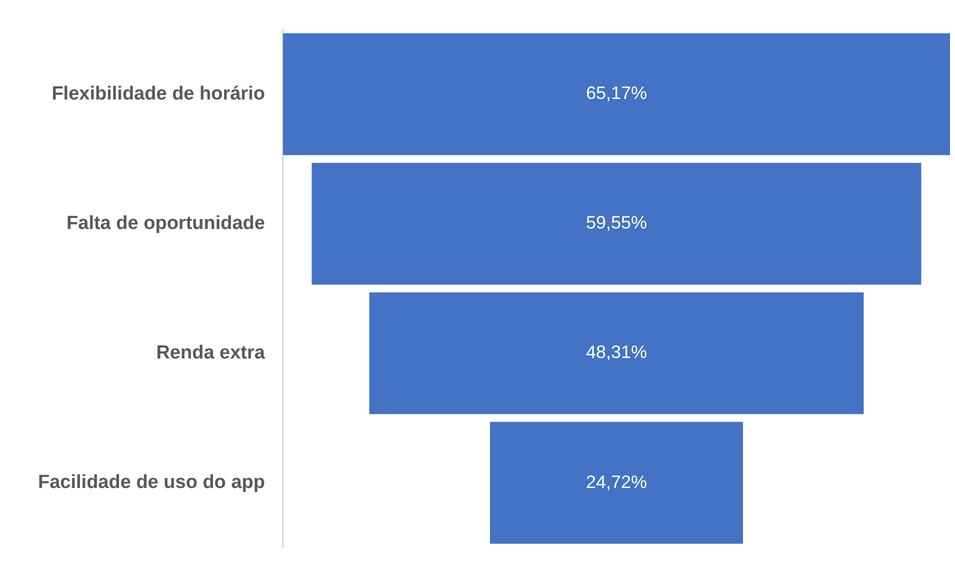 Image resolution: width=955 pixels, height=577 pixels. What do you see at coordinates (617, 482) in the screenshot?
I see `data-label: 24,72%` at bounding box center [617, 482].